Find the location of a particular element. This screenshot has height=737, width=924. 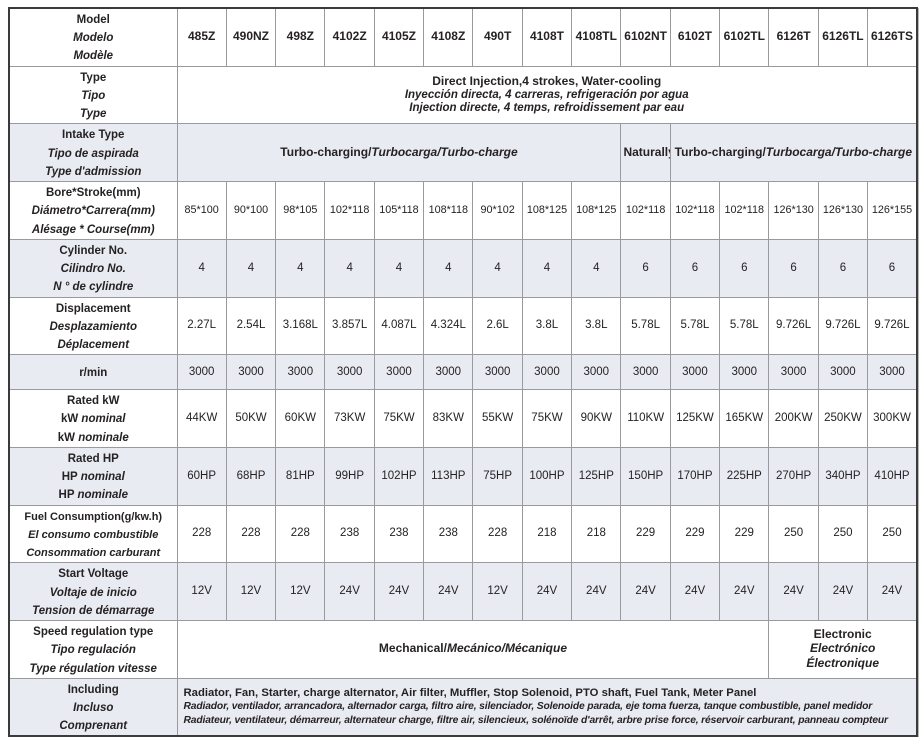

row-header-line: kW nominal is located at coordinates (93, 418).